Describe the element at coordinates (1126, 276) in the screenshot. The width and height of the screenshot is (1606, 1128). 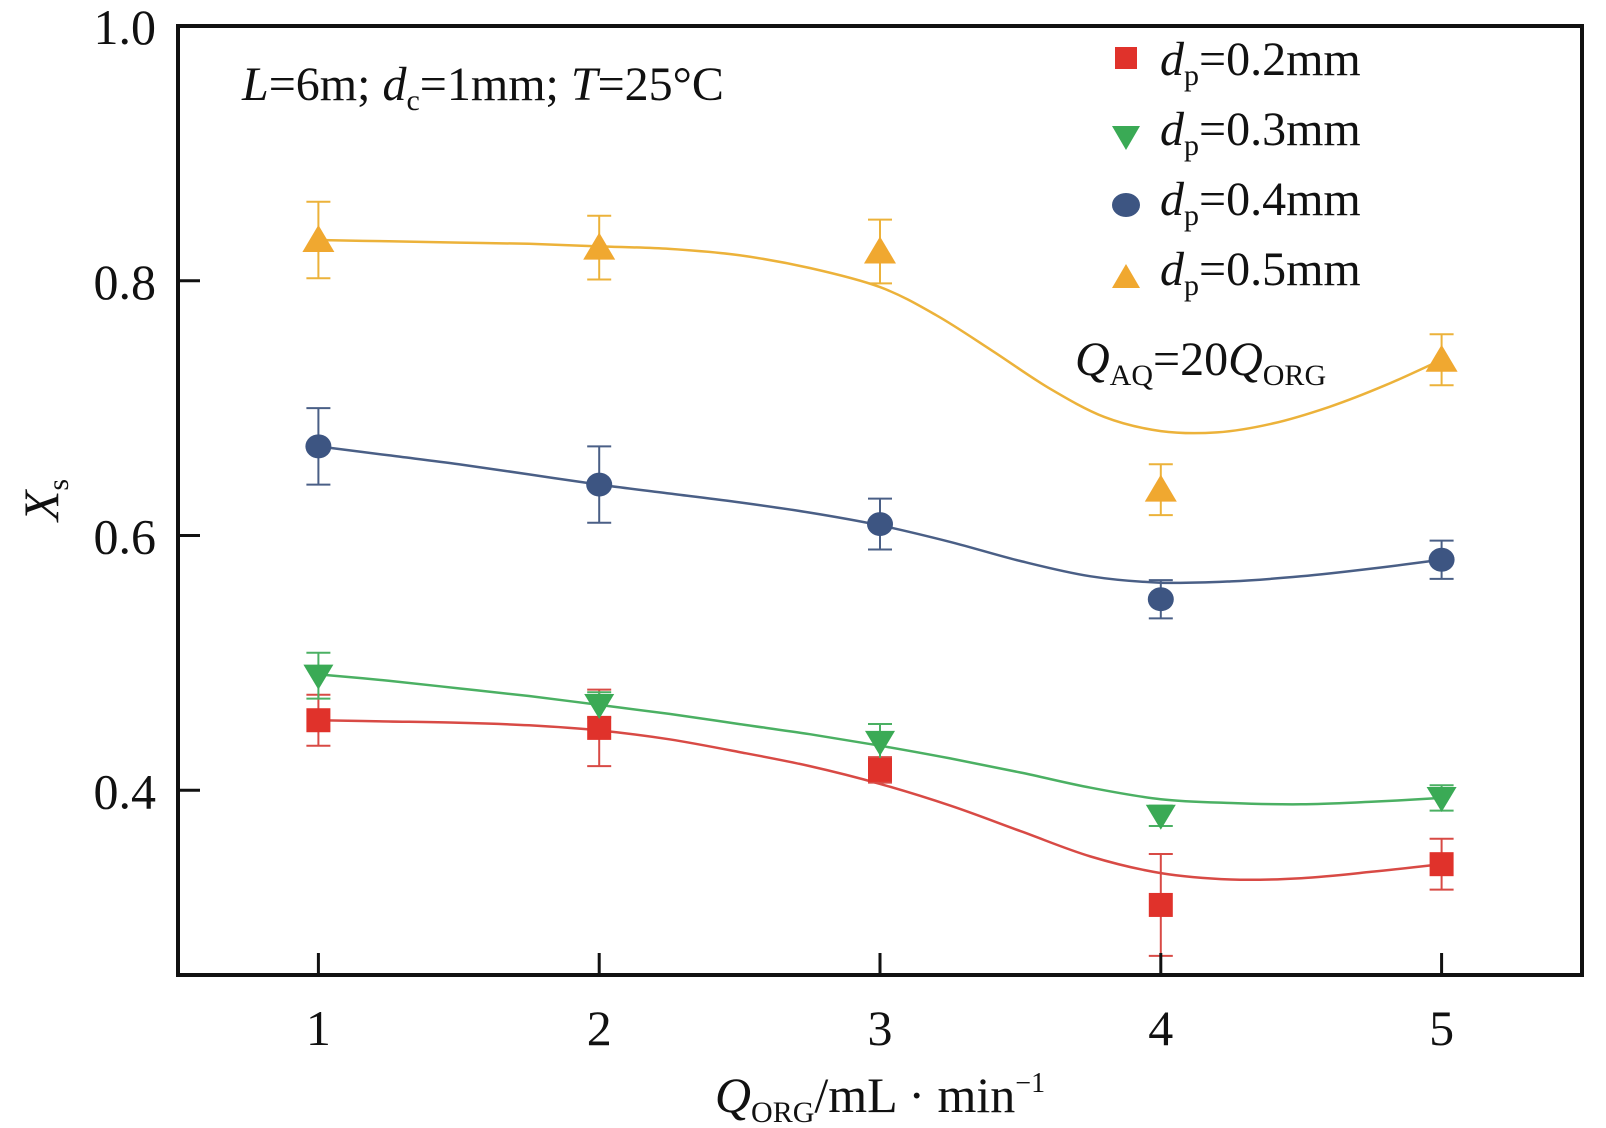
I see `legend-marker-triangle-up` at that location.